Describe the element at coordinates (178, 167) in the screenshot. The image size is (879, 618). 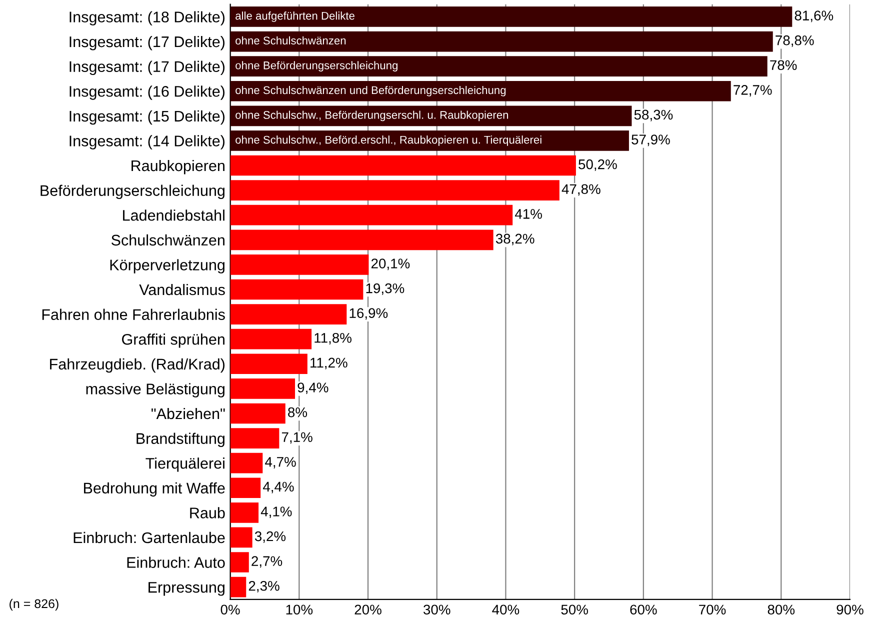
I see `y-tick-label: Raubkopieren` at that location.